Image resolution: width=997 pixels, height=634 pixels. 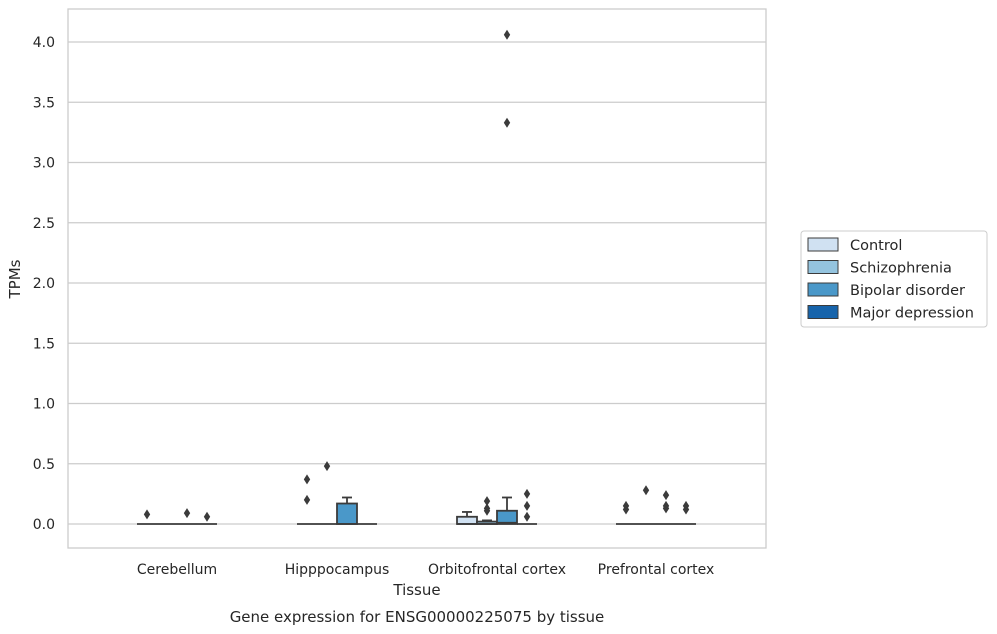 What do you see at coordinates (177, 570) in the screenshot?
I see `x-tick-label: Cerebellum` at bounding box center [177, 570].